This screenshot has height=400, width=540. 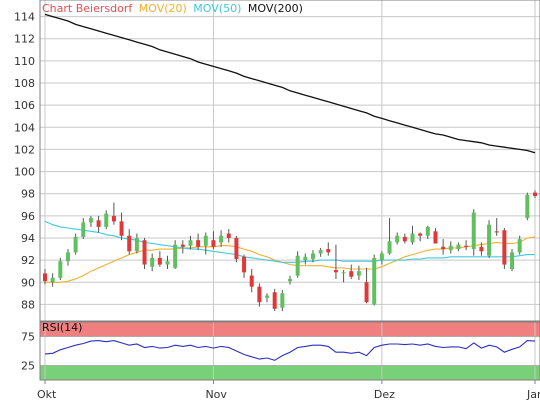 I want to click on y-tick-label: 88, so click(x=28, y=304).